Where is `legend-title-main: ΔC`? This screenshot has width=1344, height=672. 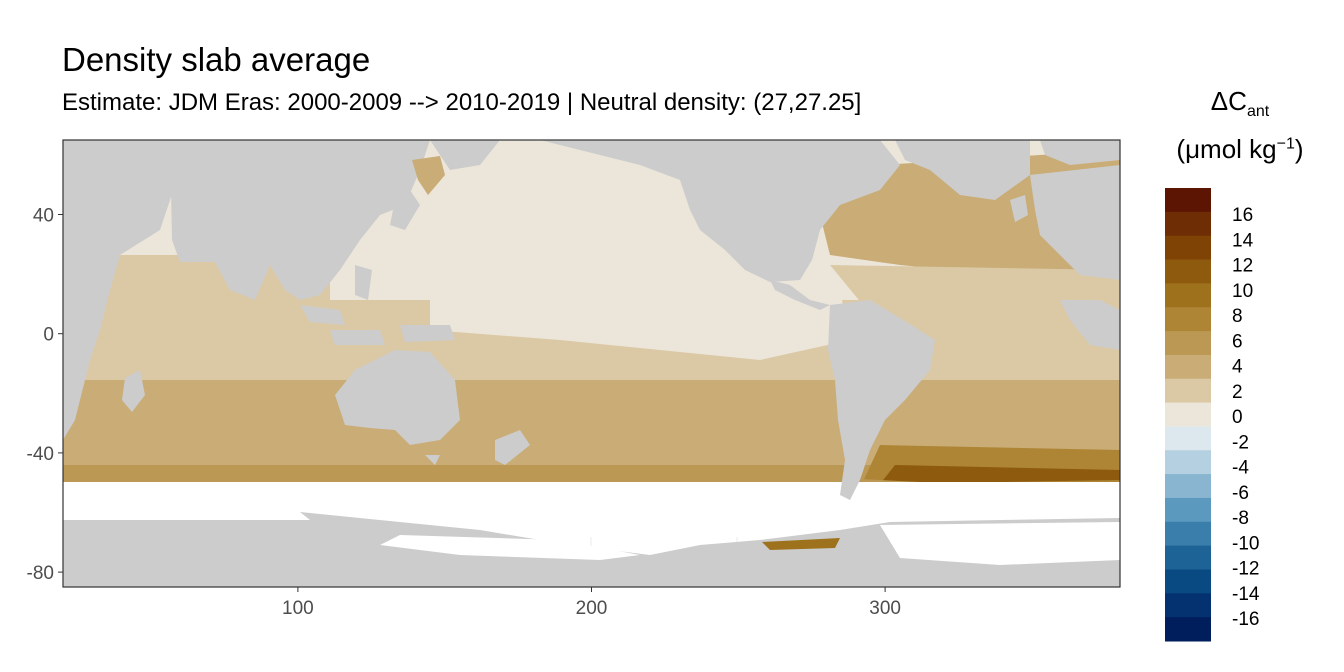
legend-title-main: ΔC is located at coordinates (1228, 101).